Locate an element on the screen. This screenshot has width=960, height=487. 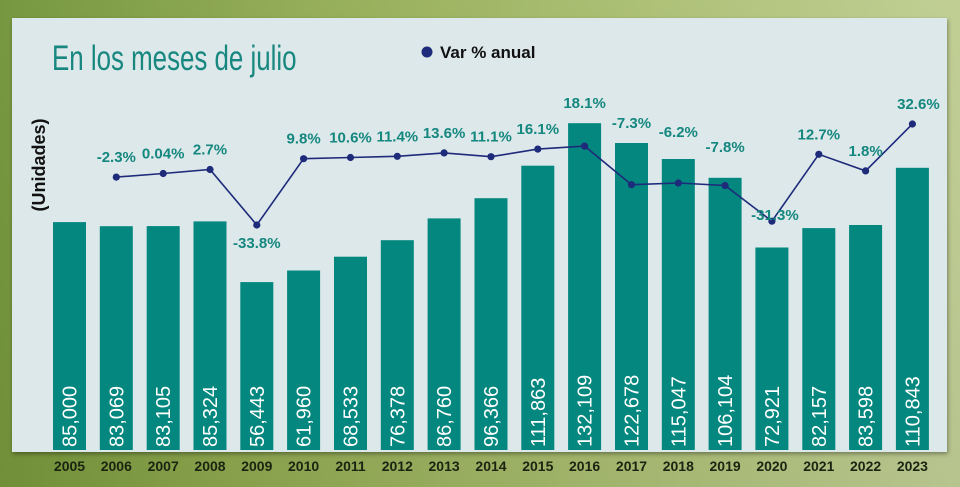
x-tick-label: 2007 is located at coordinates (163, 466).